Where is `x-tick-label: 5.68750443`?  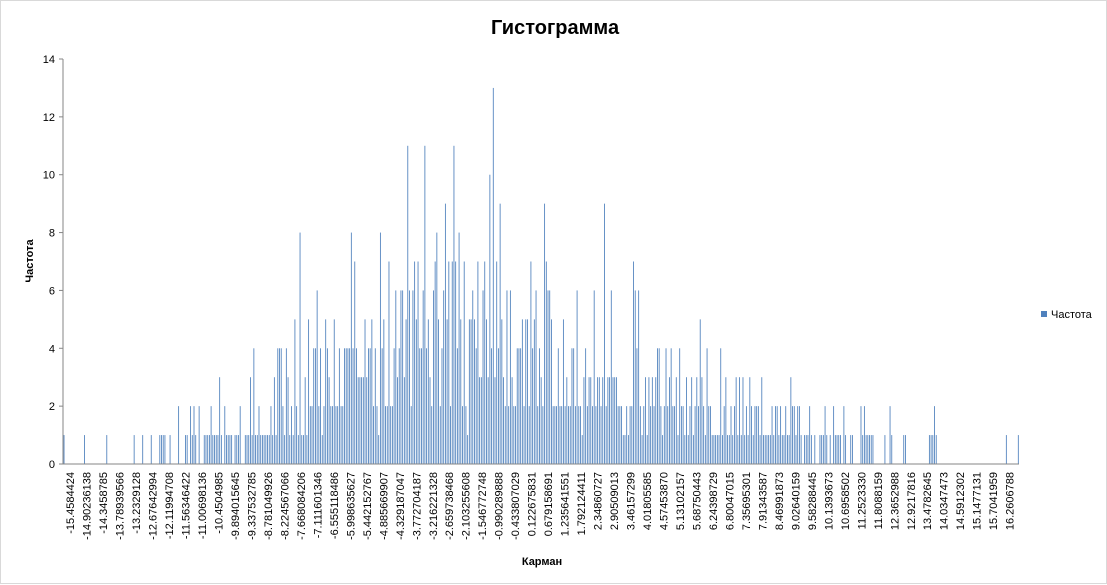 x-tick-label: 5.68750443 is located at coordinates (697, 501).